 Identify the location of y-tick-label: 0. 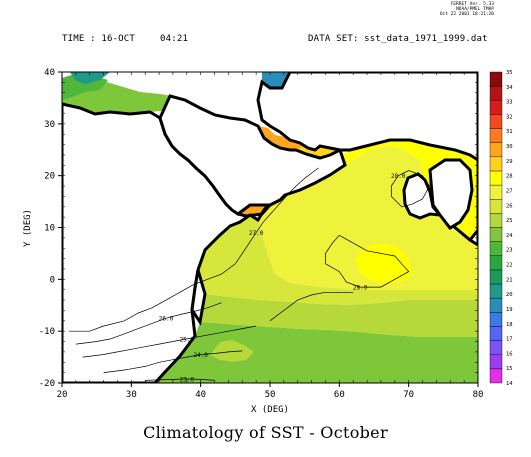
(52, 280).